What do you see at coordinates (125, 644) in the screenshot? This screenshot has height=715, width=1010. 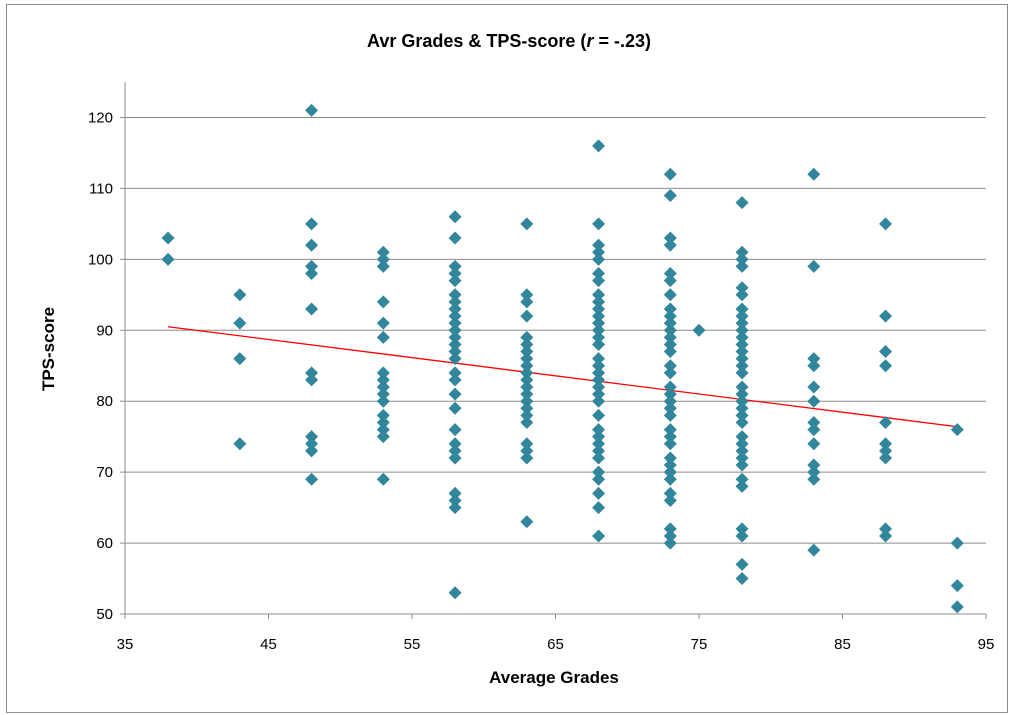 I see `x-tick-label-35: 35` at bounding box center [125, 644].